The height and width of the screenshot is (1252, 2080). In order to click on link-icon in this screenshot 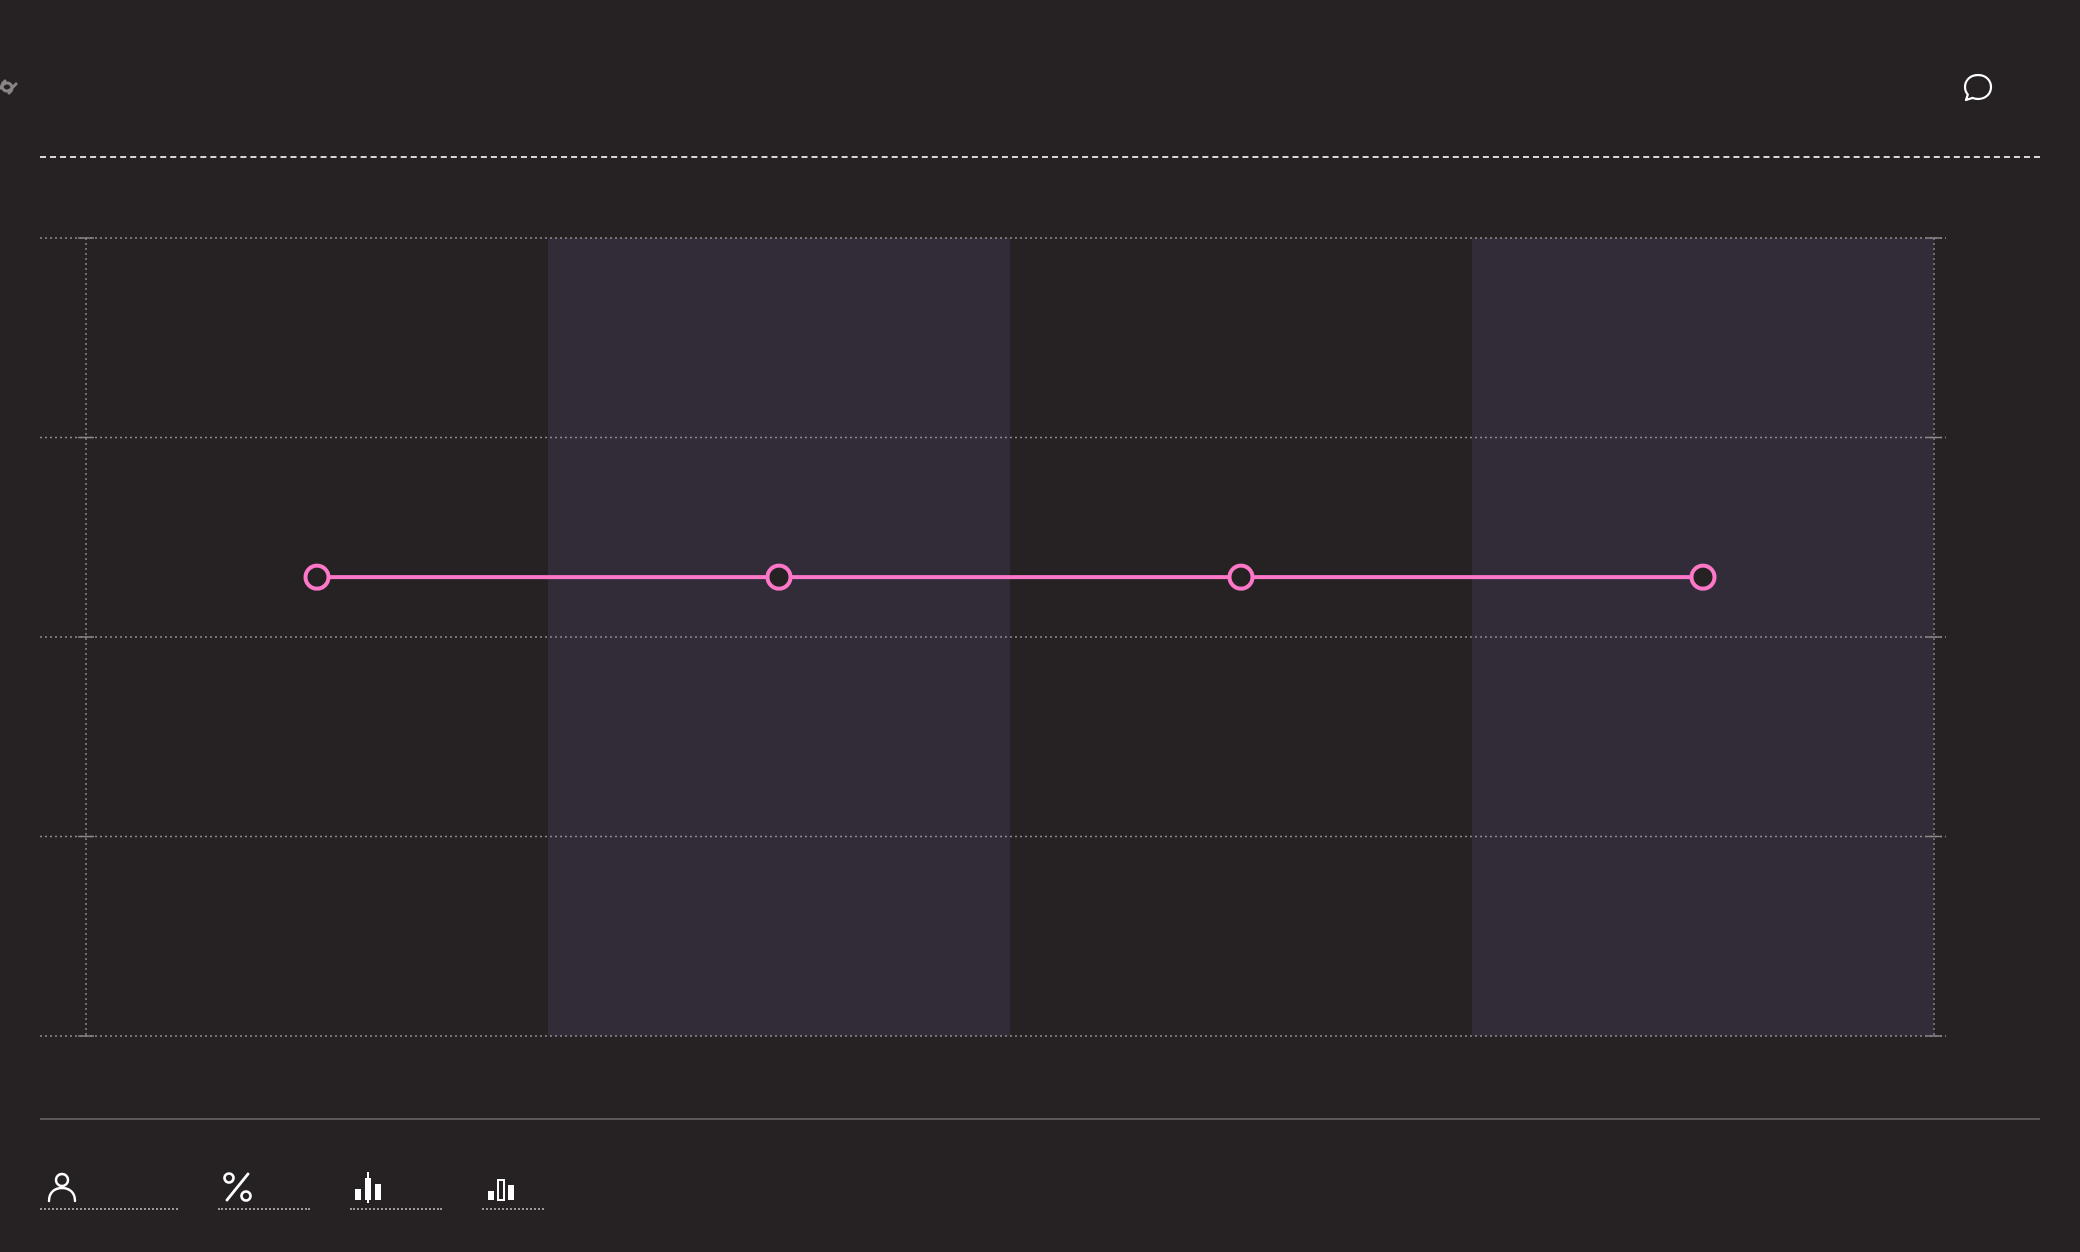, I will do `click(11, 88)`.